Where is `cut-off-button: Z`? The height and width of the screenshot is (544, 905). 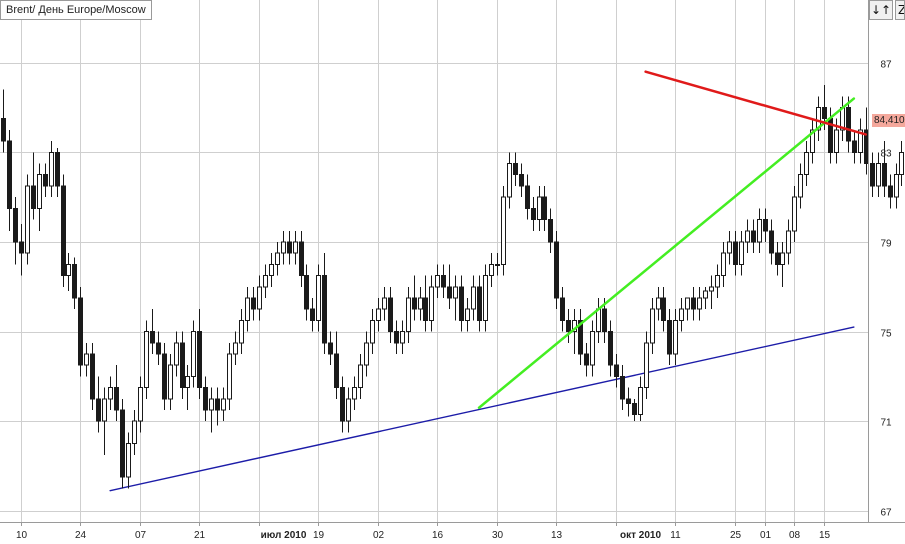
cut-off-button: Z is located at coordinates (900, 10).